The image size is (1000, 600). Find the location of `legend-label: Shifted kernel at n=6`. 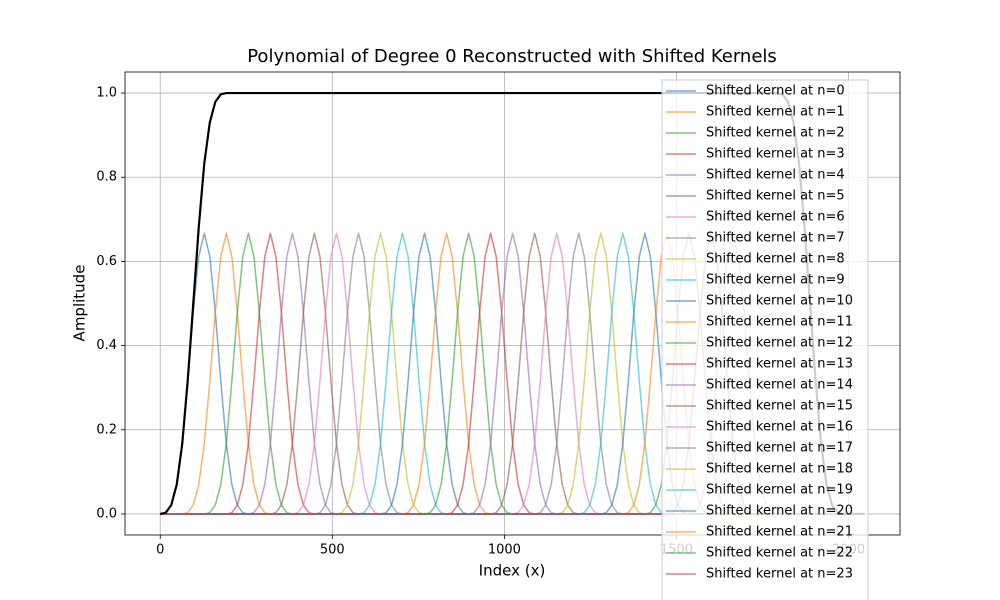

legend-label: Shifted kernel at n=6 is located at coordinates (775, 217).